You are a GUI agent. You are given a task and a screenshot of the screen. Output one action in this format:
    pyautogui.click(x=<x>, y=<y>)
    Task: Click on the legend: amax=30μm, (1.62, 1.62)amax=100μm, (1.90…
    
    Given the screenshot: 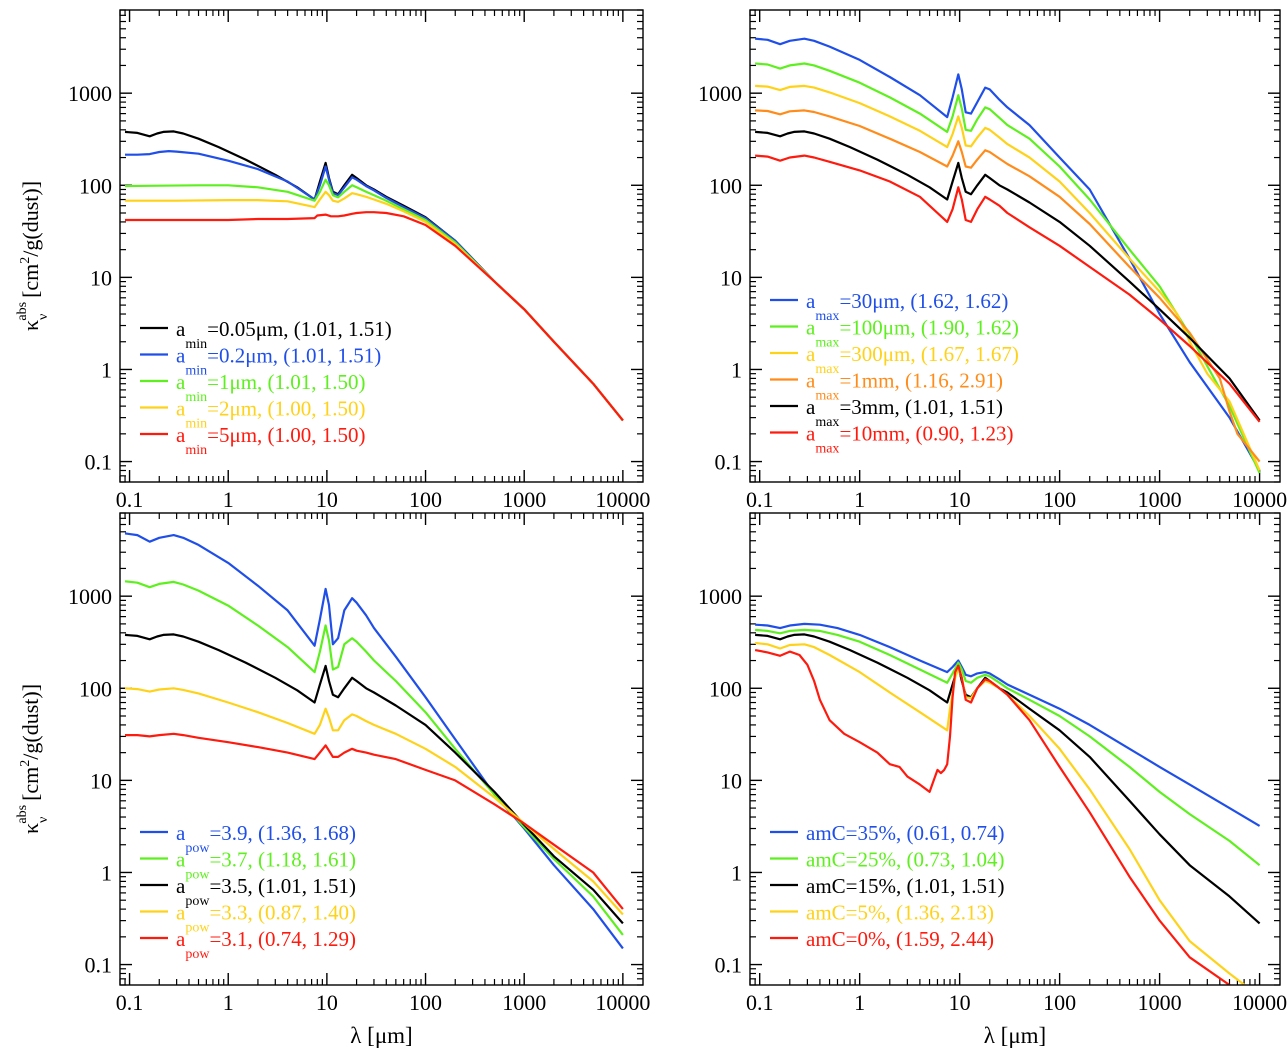 What is the action you would take?
    pyautogui.click(x=894, y=373)
    